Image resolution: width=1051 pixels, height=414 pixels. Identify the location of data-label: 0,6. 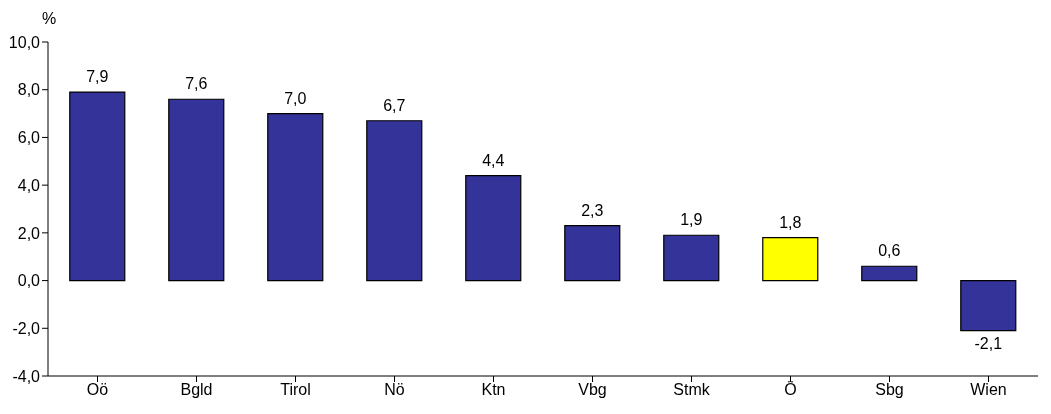
(889, 251).